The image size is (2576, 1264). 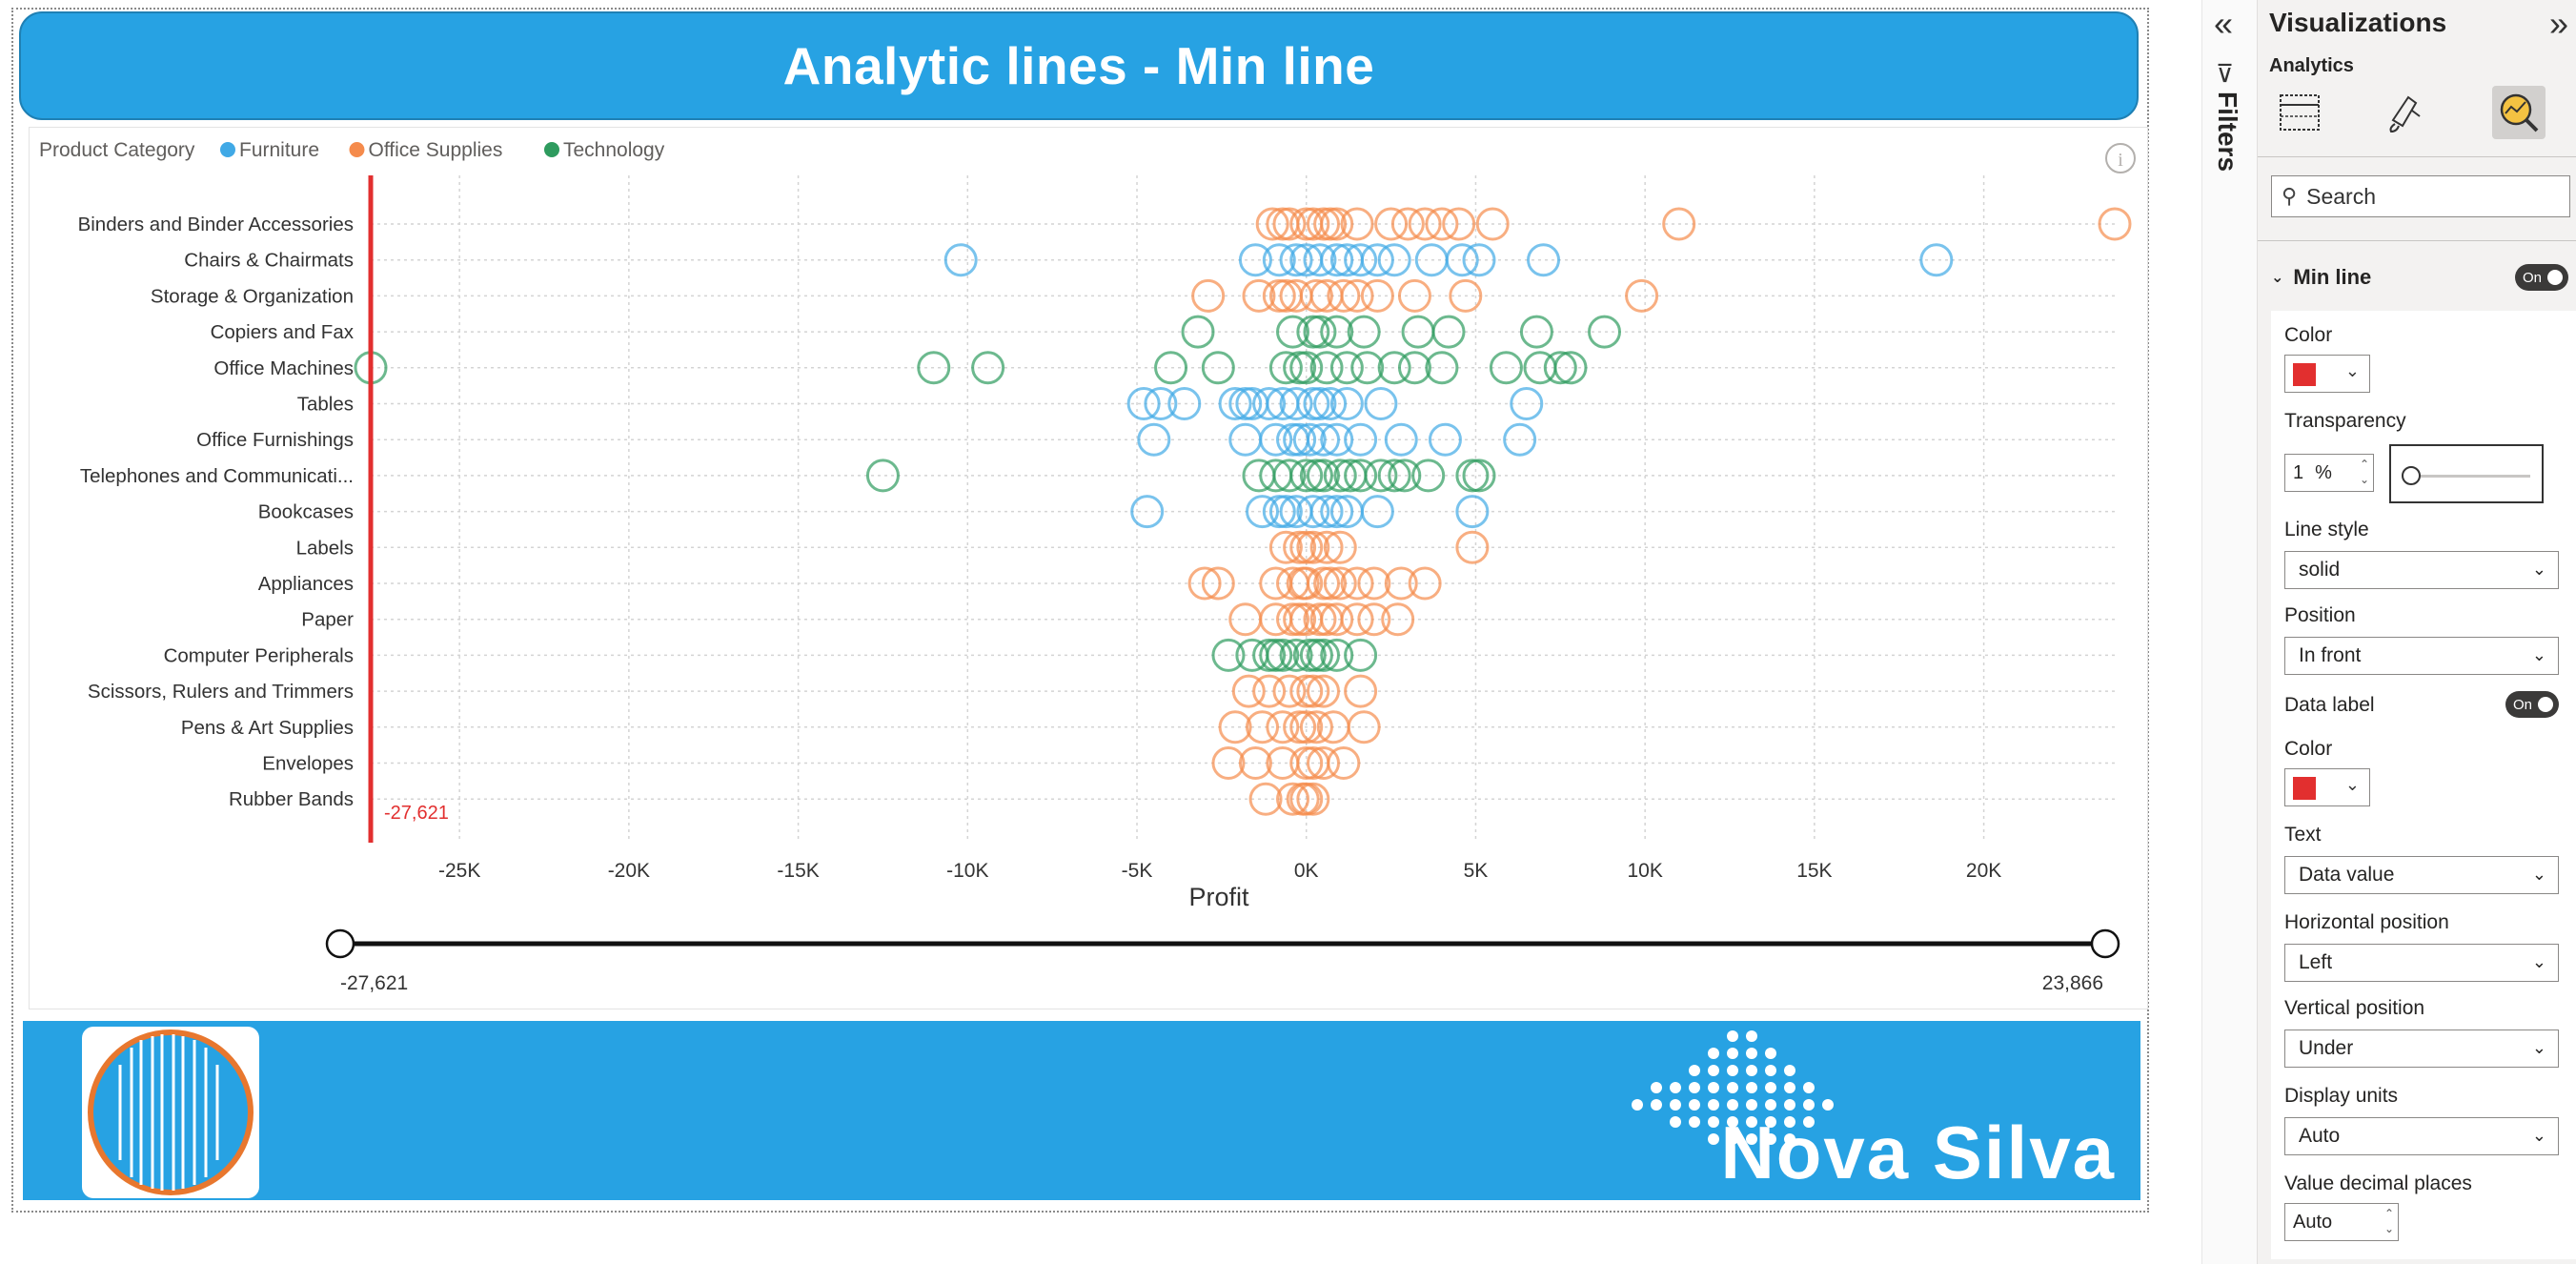 What do you see at coordinates (2558, 23) in the screenshot?
I see `collapse-visualizations-chevron-icon: »` at bounding box center [2558, 23].